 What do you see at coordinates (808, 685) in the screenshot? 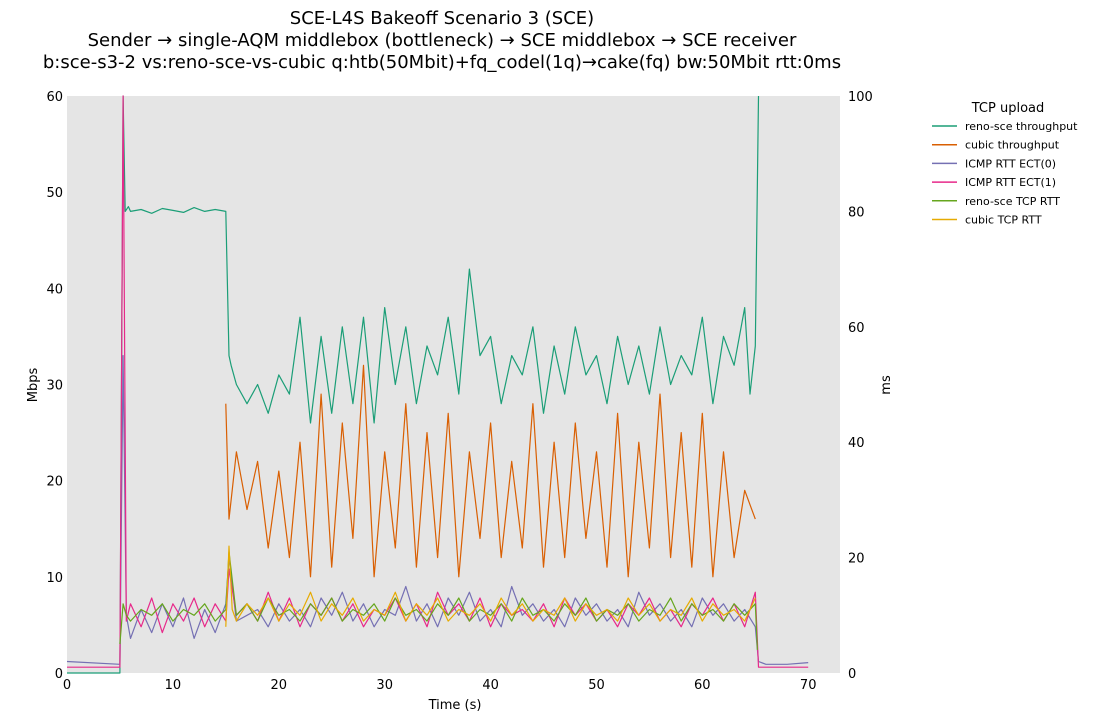
I see `x-tick-label: 70` at bounding box center [808, 685].